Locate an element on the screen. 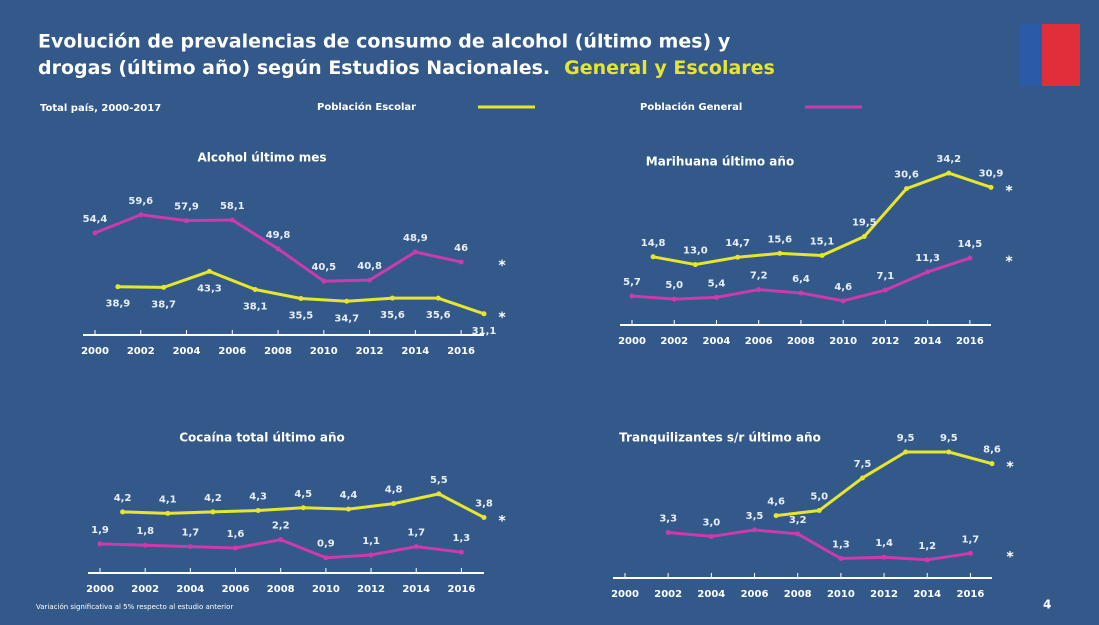 This screenshot has height=625, width=1099. data-label: 4,5 is located at coordinates (303, 494).